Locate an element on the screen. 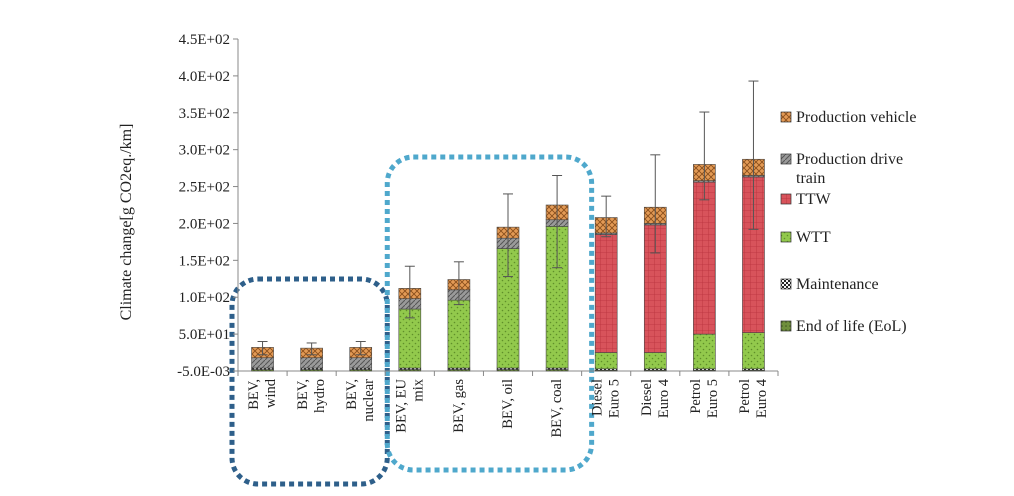 The height and width of the screenshot is (496, 1014). legend-label-line: Production vehicle is located at coordinates (856, 117).